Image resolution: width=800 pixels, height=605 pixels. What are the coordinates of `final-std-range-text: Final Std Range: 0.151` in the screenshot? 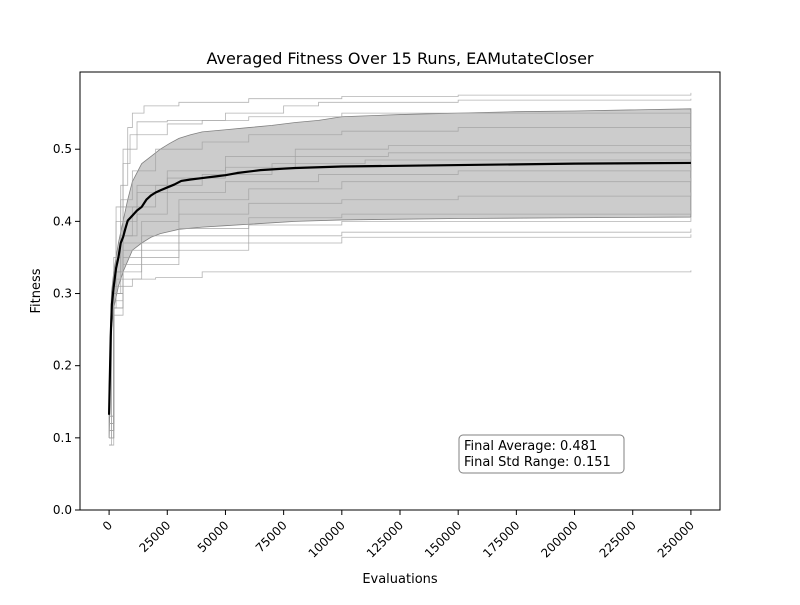 It's located at (537, 462).